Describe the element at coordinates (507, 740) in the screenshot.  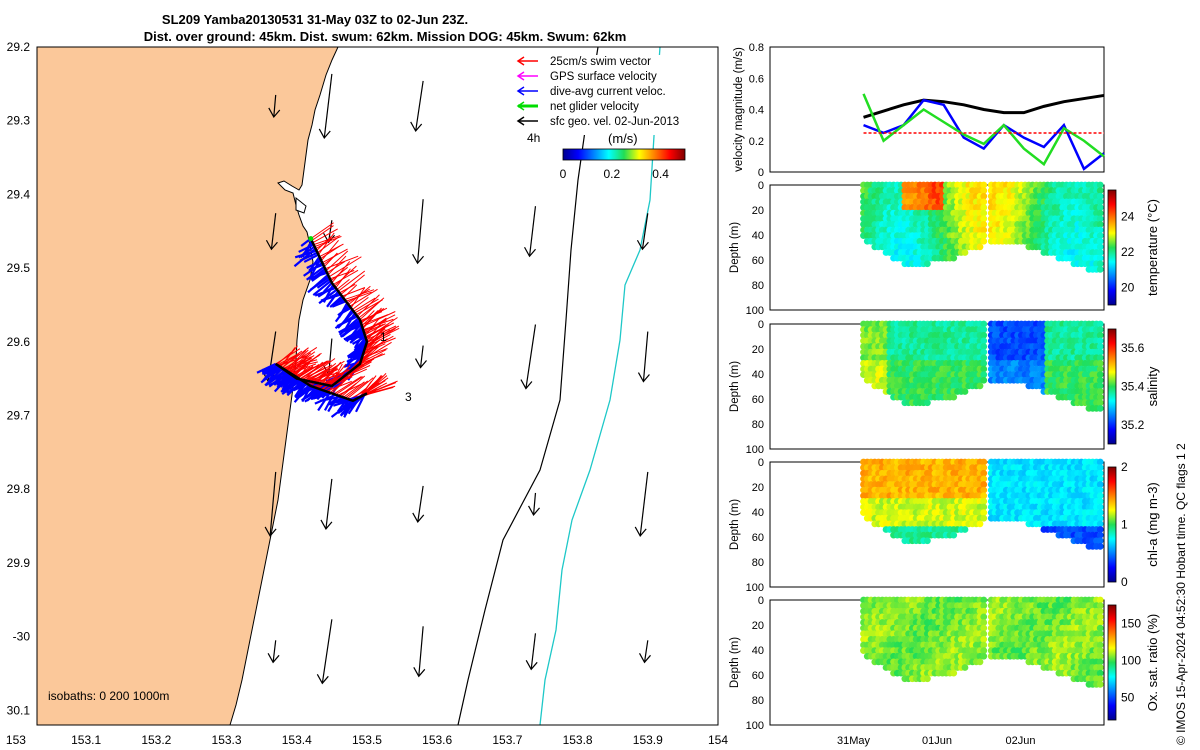
I see `map-x-tick-label: 153.7` at that location.